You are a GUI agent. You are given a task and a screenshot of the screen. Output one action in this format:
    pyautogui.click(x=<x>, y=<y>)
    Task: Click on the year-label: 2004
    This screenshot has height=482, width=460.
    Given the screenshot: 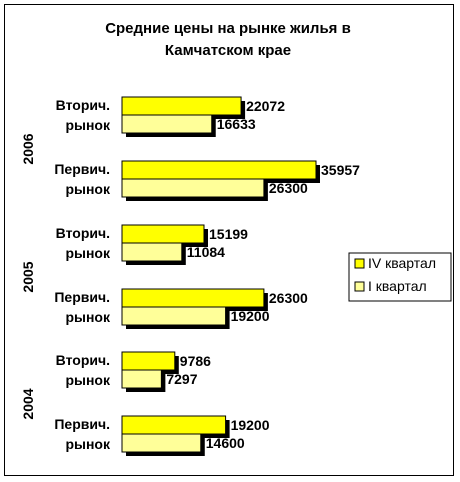 What is the action you would take?
    pyautogui.click(x=28, y=403)
    